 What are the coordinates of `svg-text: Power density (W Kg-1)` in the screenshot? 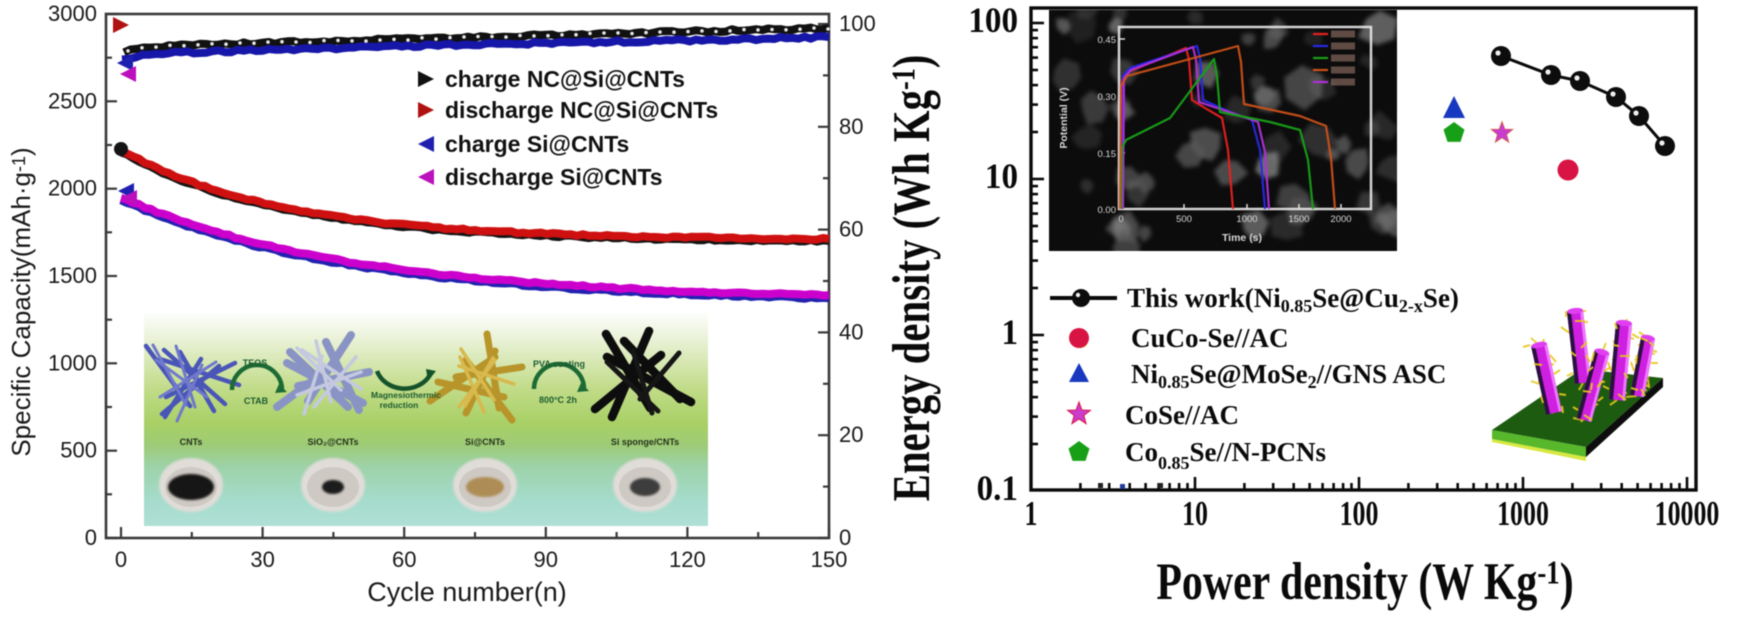 It's located at (1364, 581).